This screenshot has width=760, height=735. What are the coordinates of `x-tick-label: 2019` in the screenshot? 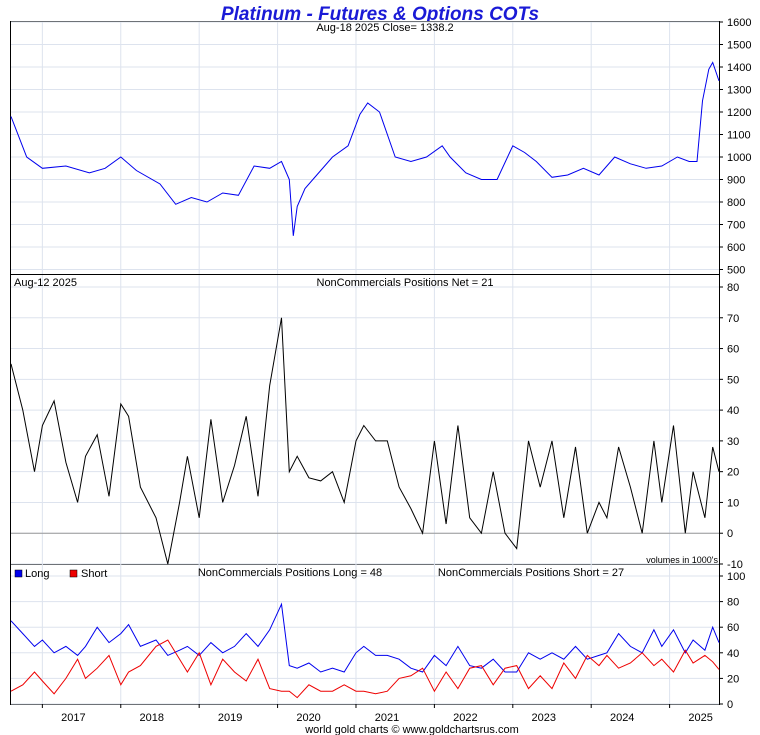 It's located at (230, 718).